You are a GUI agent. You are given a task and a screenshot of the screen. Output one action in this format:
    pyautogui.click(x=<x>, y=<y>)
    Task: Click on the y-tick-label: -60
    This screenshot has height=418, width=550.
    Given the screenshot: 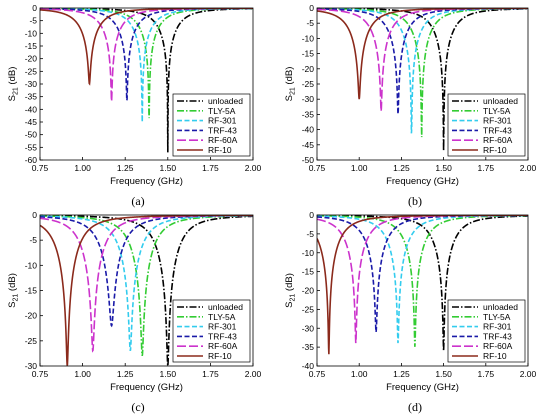 What is the action you would take?
    pyautogui.click(x=31, y=160)
    